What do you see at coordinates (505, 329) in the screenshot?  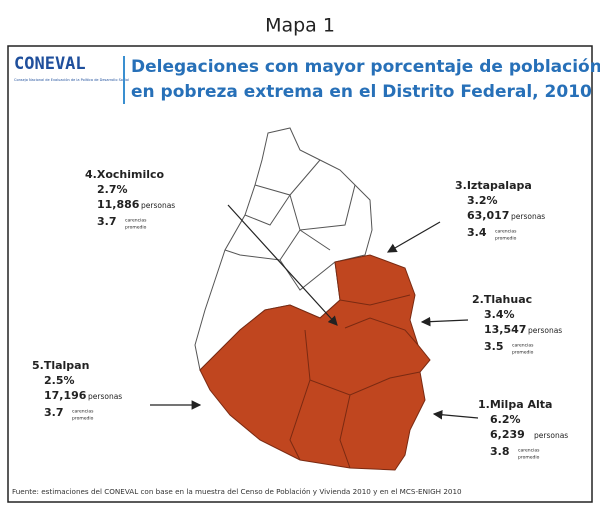 I see `callout-persons: 13,547` at bounding box center [505, 329].